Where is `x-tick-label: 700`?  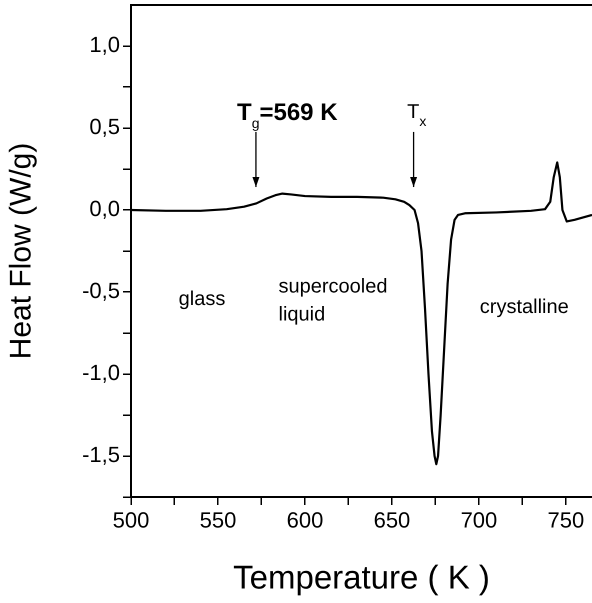
x-tick-label: 700 is located at coordinates (479, 519).